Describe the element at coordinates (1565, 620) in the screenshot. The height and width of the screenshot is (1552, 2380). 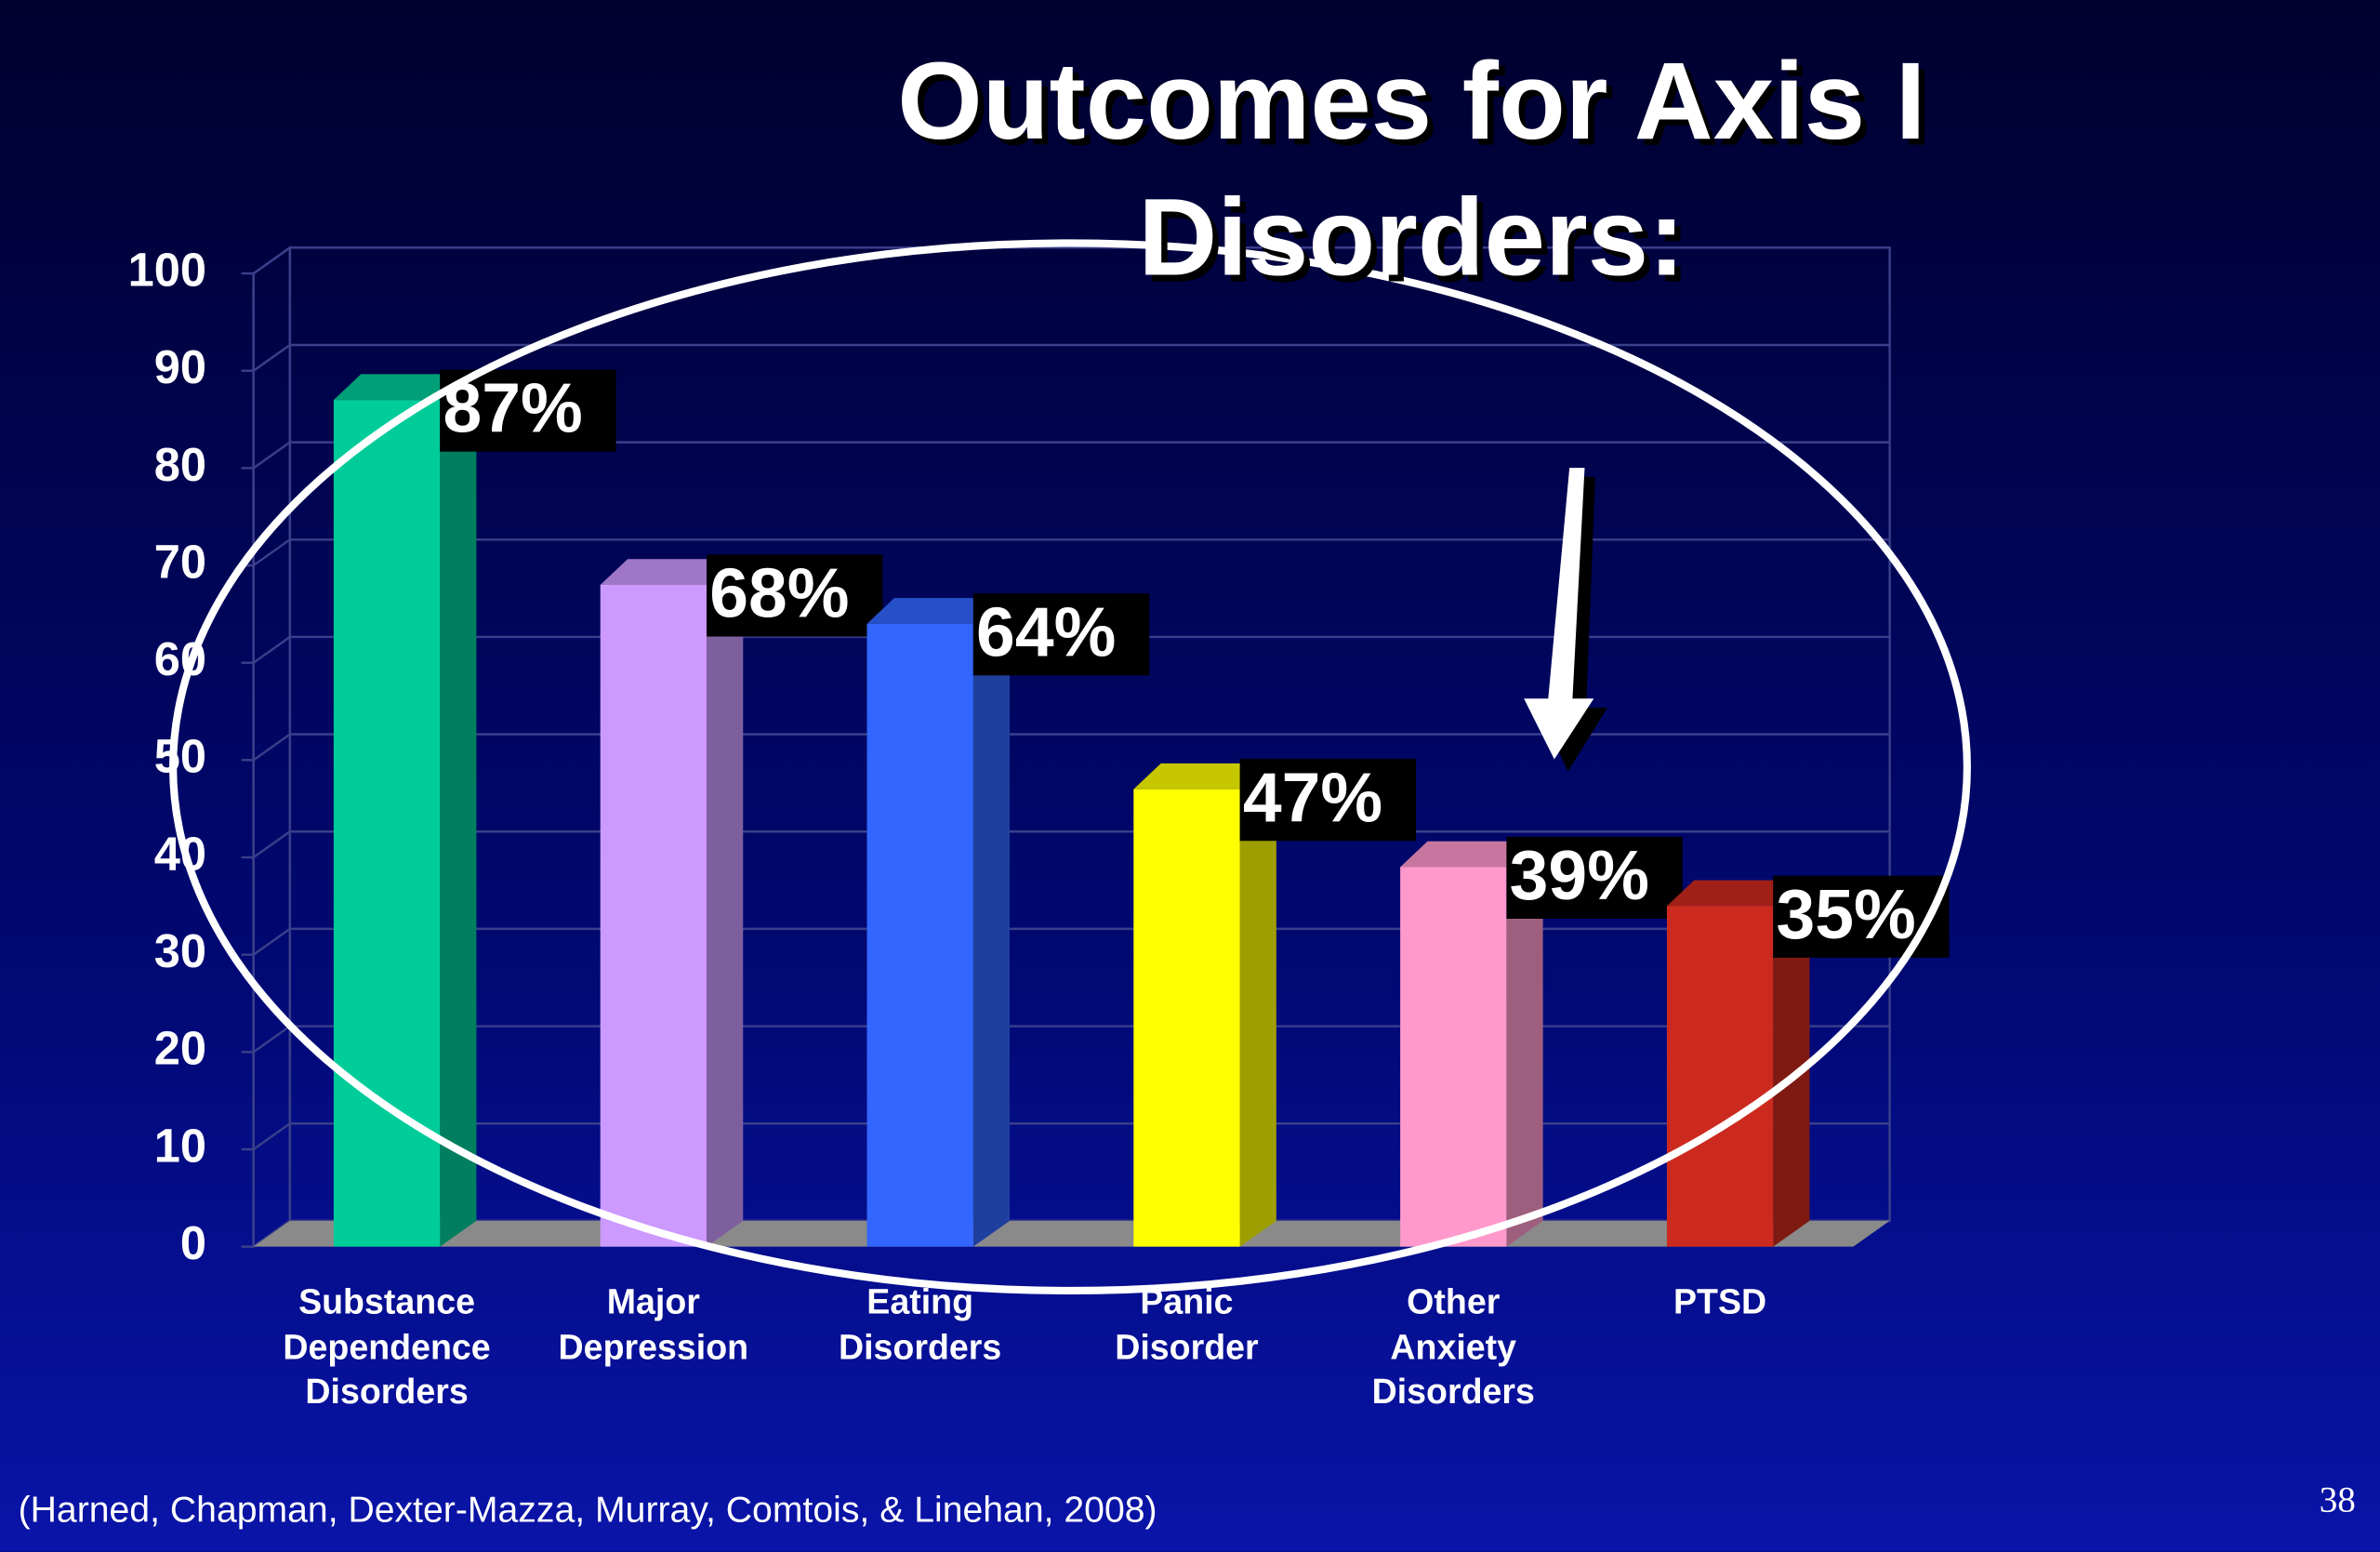
I see `arrow` at that location.